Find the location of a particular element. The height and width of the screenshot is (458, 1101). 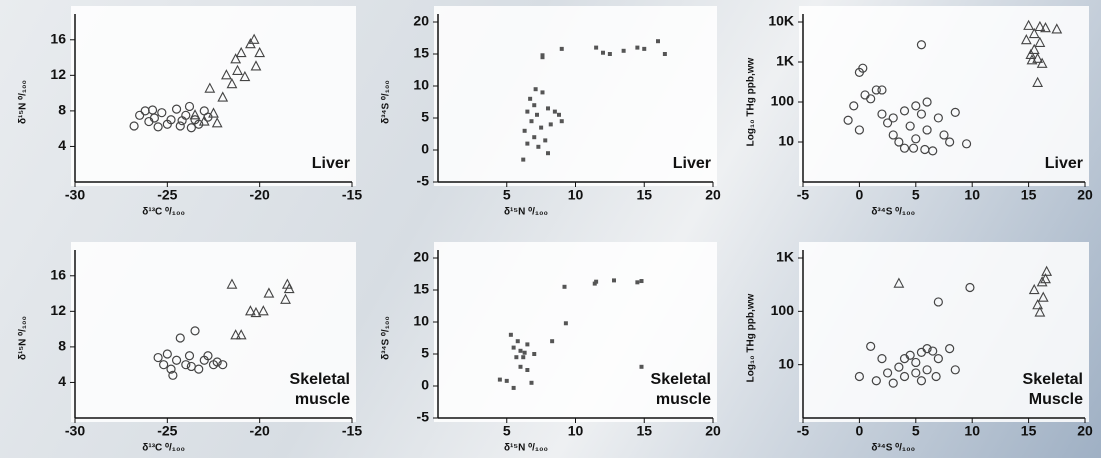

x-tick-label: 20 is located at coordinates (713, 431).